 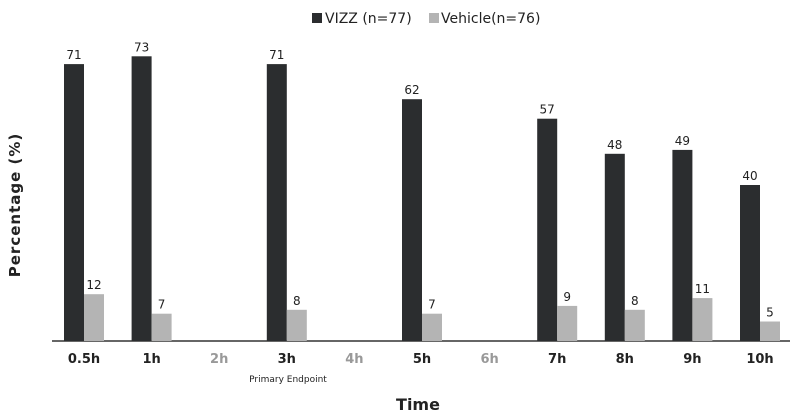 What do you see at coordinates (368, 19) in the screenshot?
I see `legend-label-vizz: VIZZ (n=77)` at bounding box center [368, 19].